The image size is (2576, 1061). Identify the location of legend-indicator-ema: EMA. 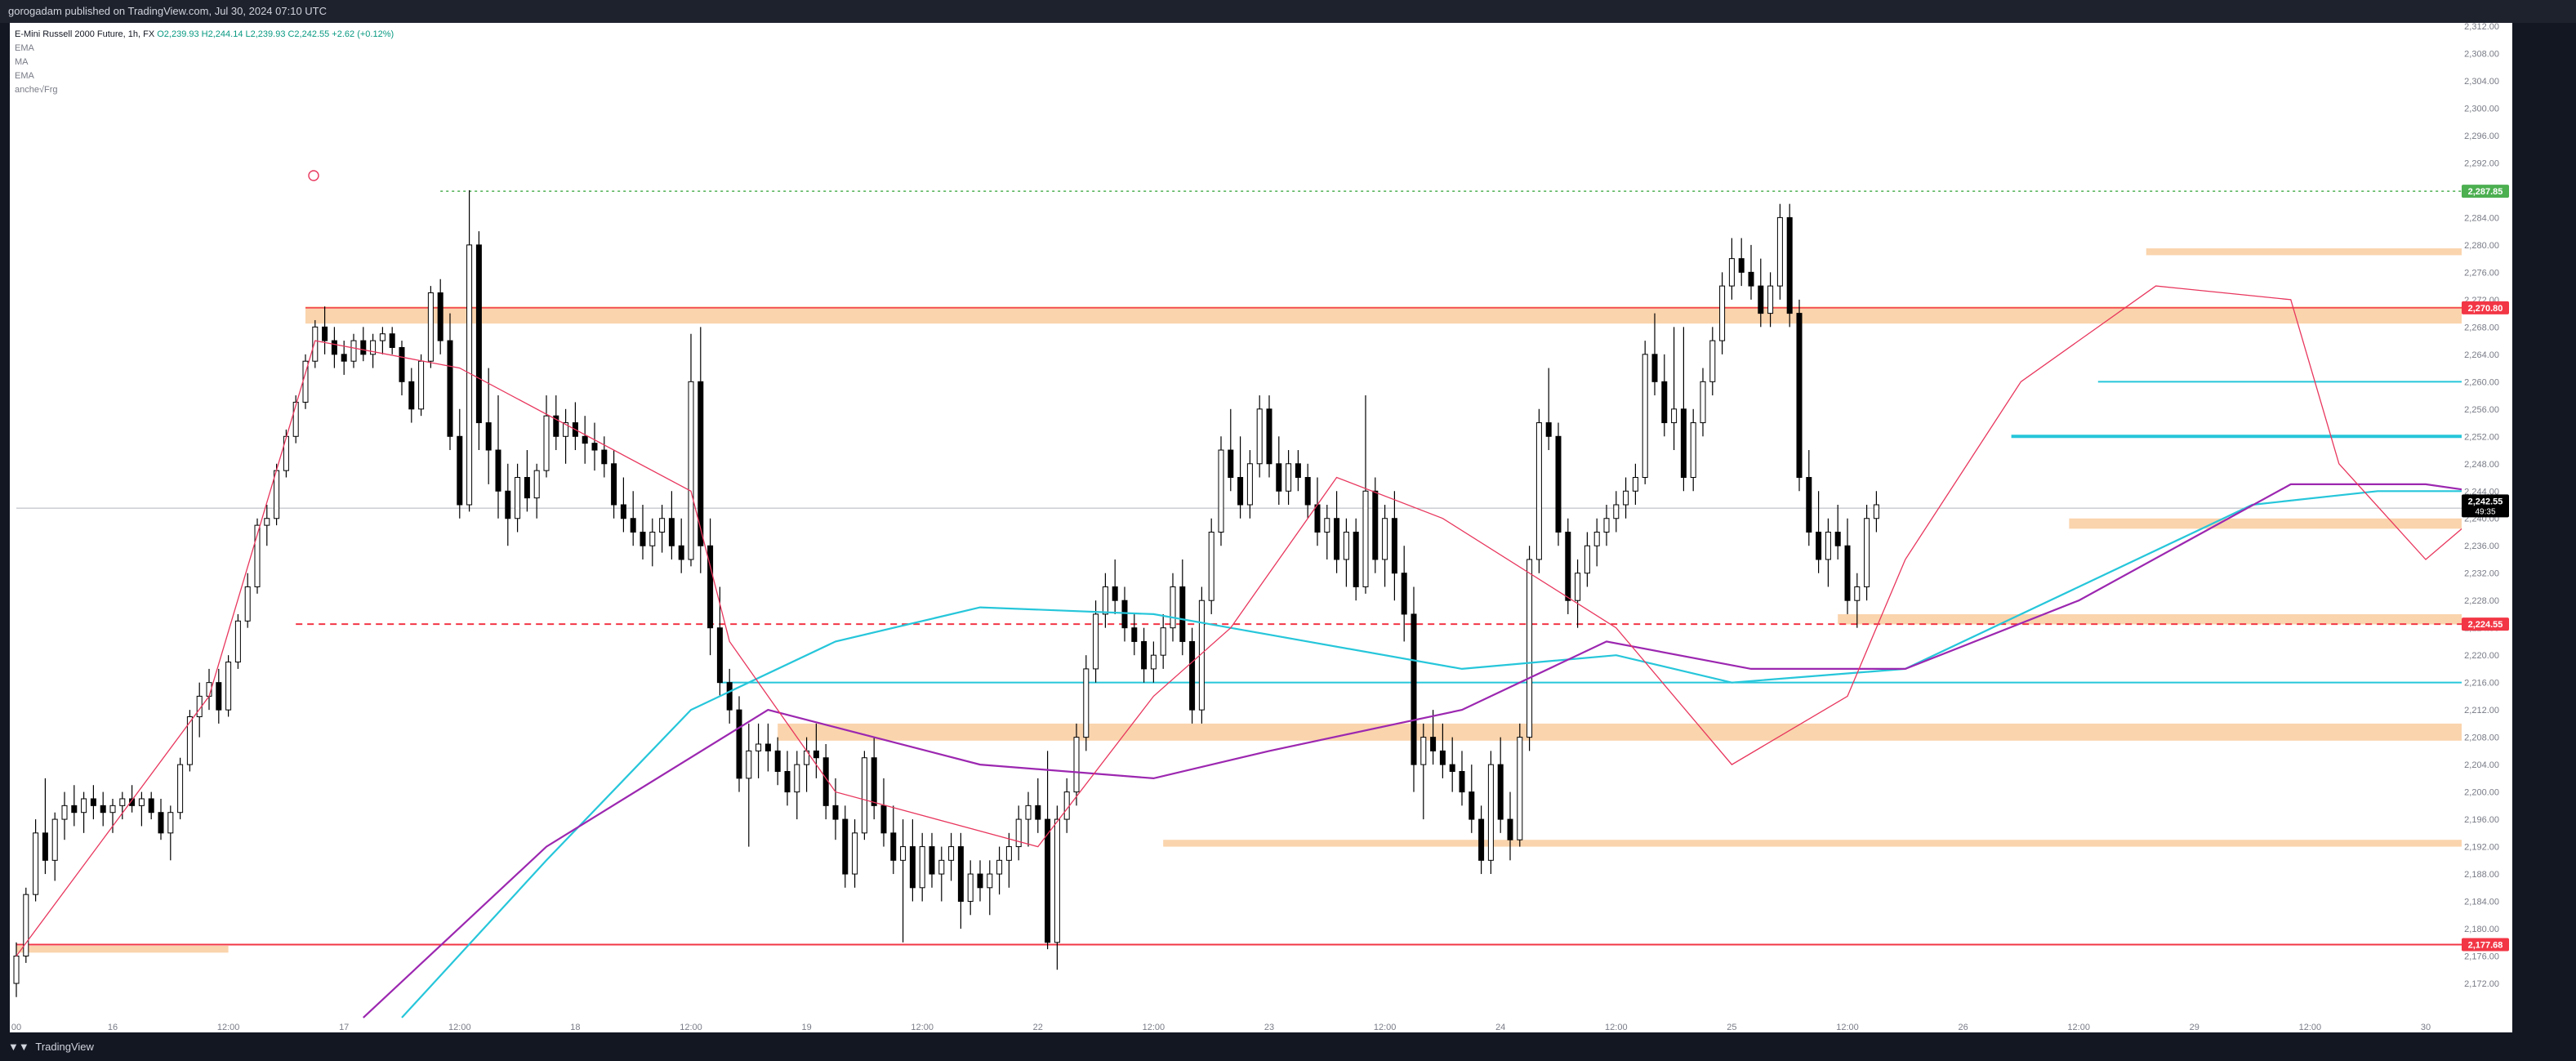
(24, 48).